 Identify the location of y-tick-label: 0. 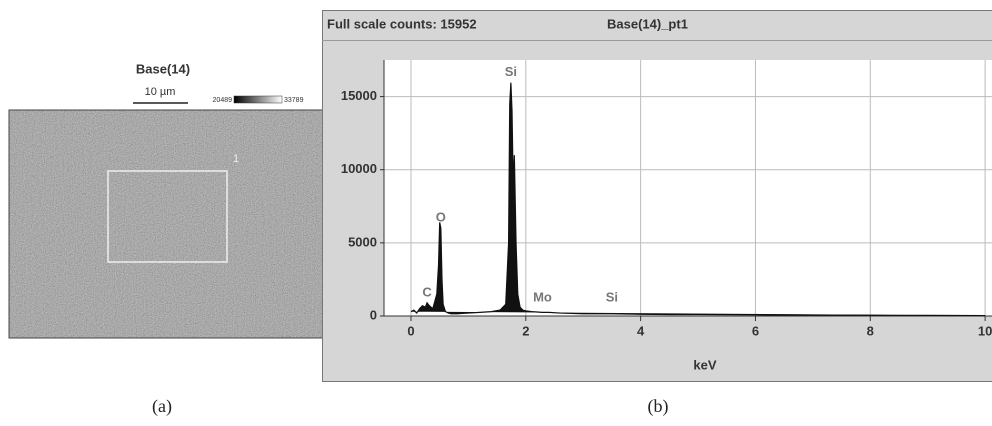
(373, 314).